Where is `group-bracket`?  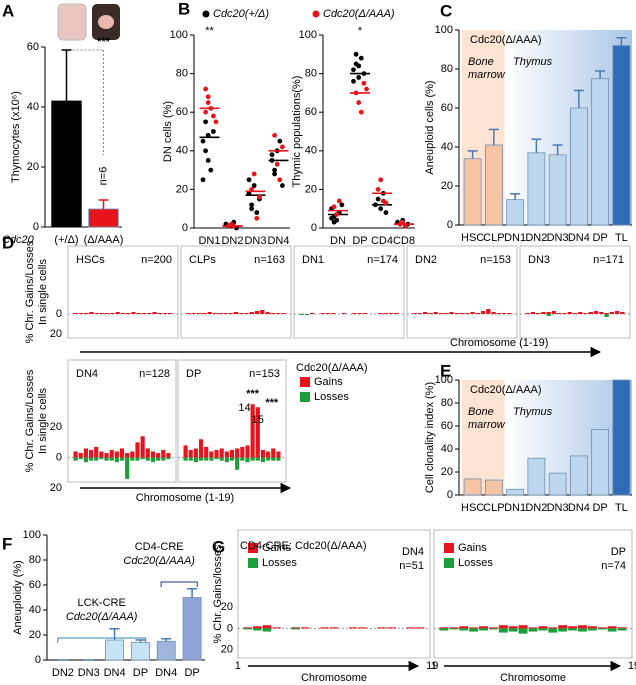 group-bracket is located at coordinates (102, 640).